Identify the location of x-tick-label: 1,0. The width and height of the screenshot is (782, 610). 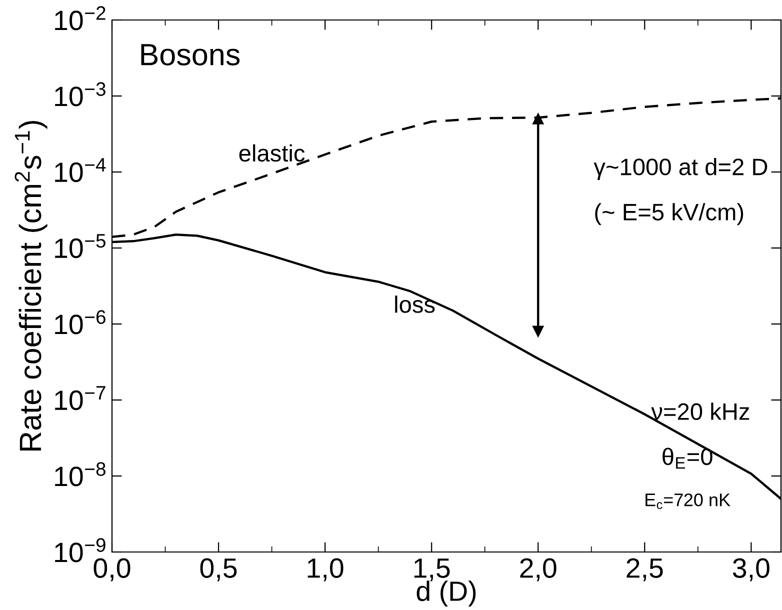
(326, 570).